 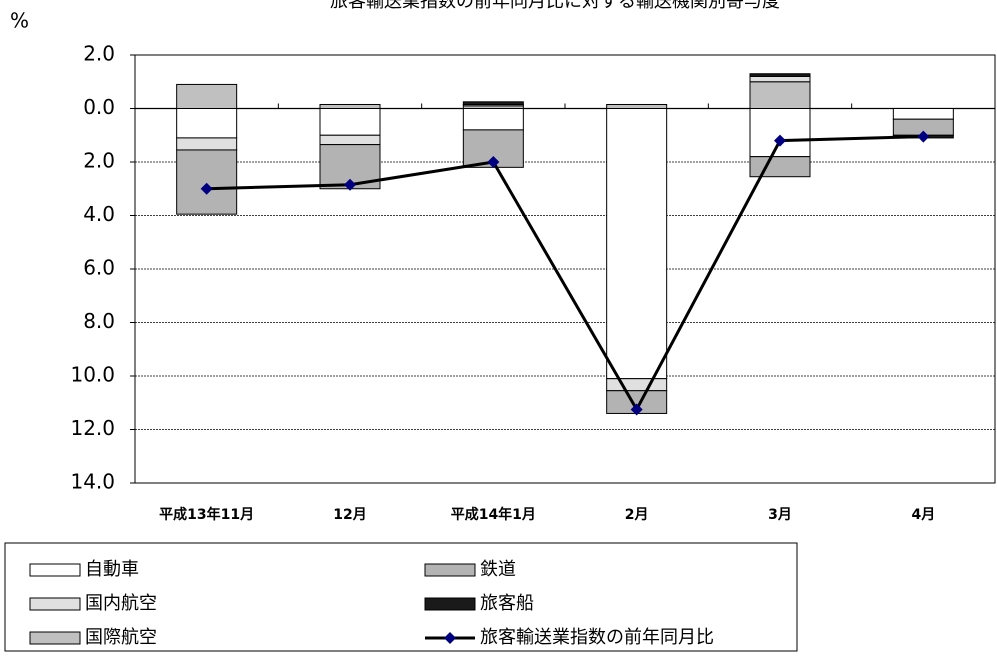 What do you see at coordinates (555, 6) in the screenshot?
I see `chart-title: 旅客輸送業指数の前年同月比に対する輸送機関別寄与度` at bounding box center [555, 6].